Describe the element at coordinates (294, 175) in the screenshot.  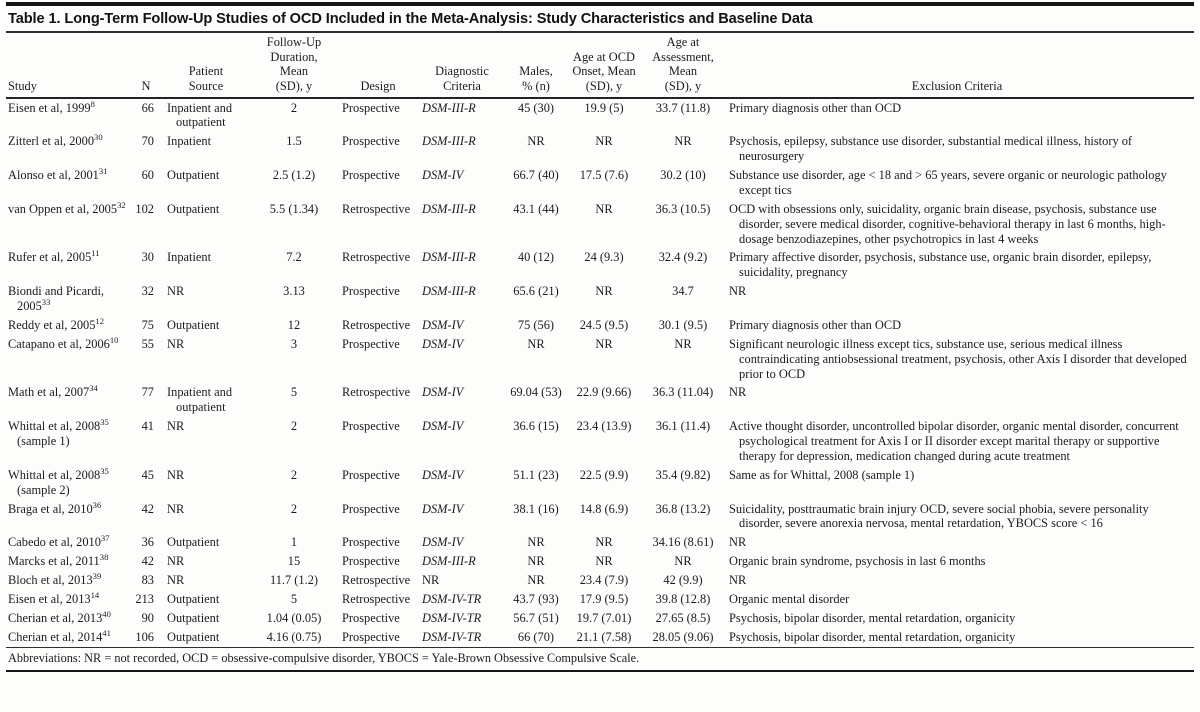
I see `followup-duration-cell: 2.5 (1.2)` at that location.